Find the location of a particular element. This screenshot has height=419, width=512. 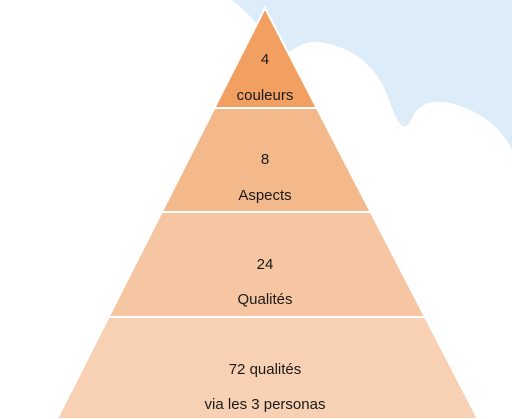

level-label: Aspects is located at coordinates (264, 195).